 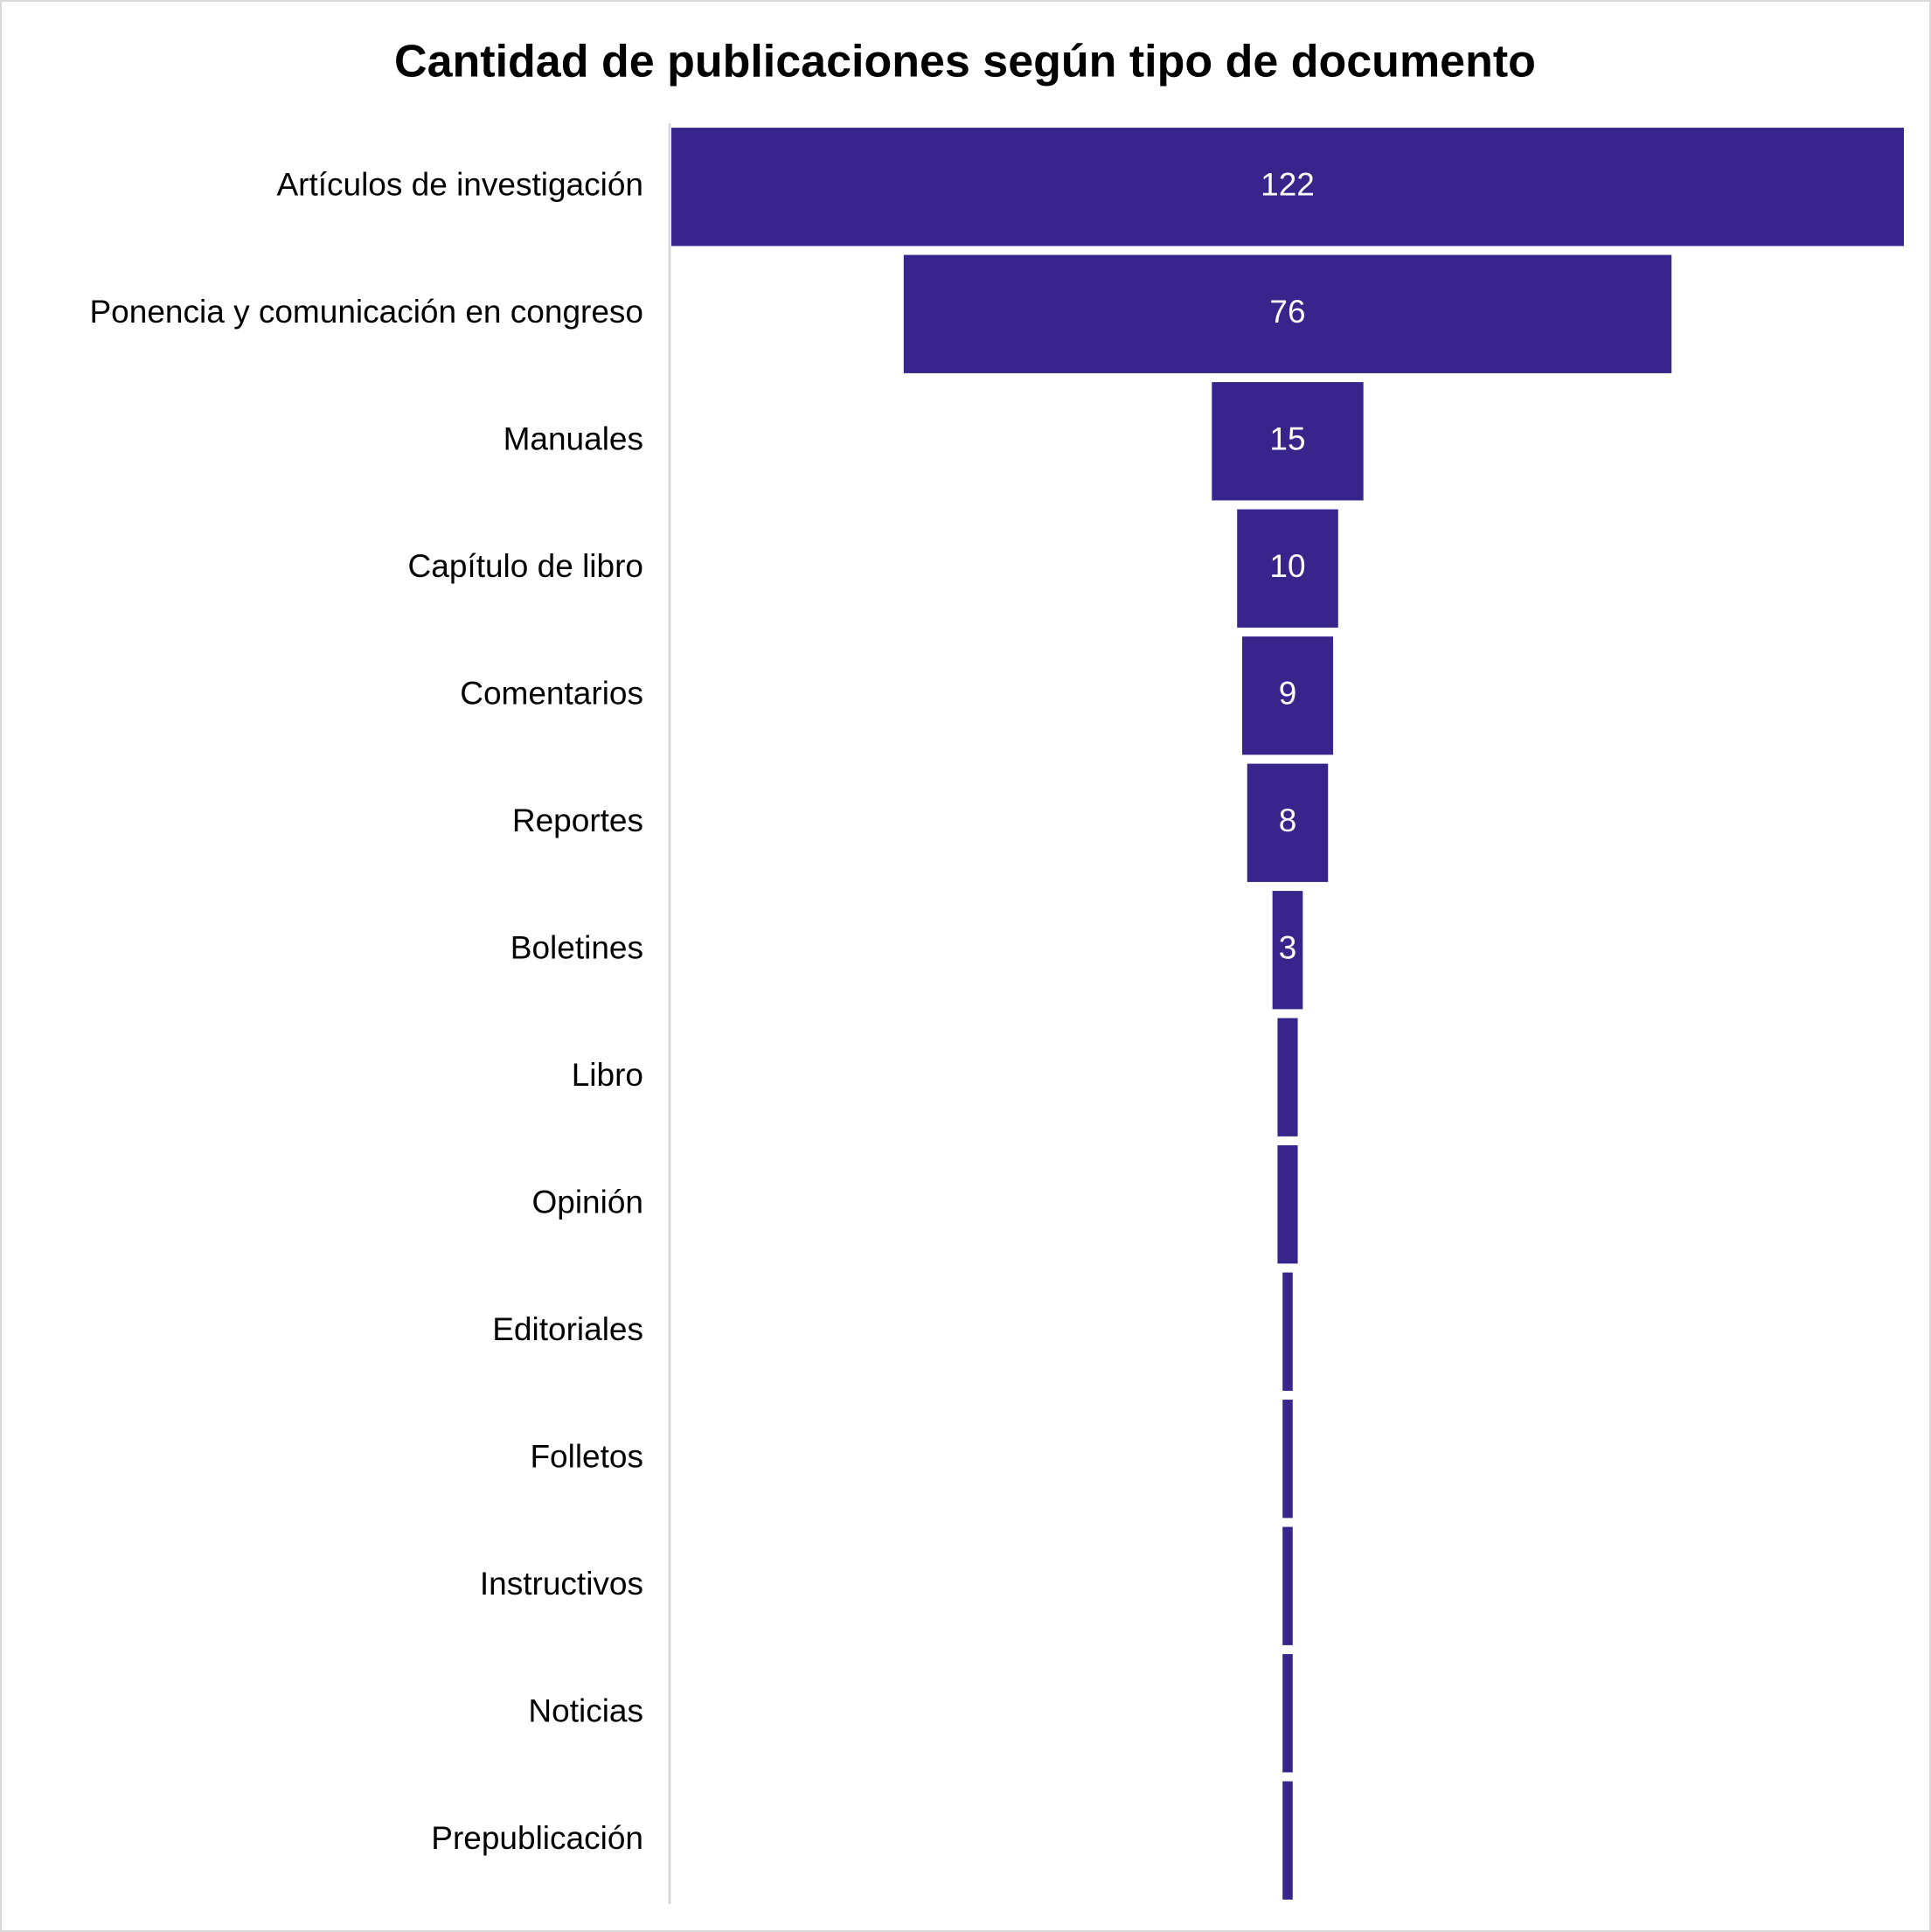 I want to click on data-label: 122, so click(x=1288, y=185).